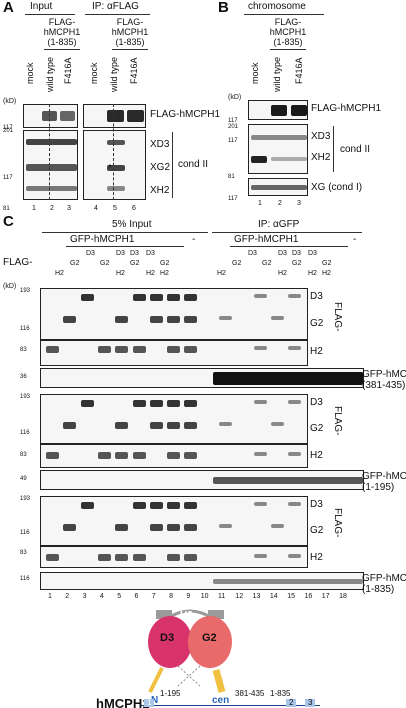 This screenshot has width=406, height=708. Describe the element at coordinates (50, 116) in the screenshot. I see `blot-a-flag-input` at that location.